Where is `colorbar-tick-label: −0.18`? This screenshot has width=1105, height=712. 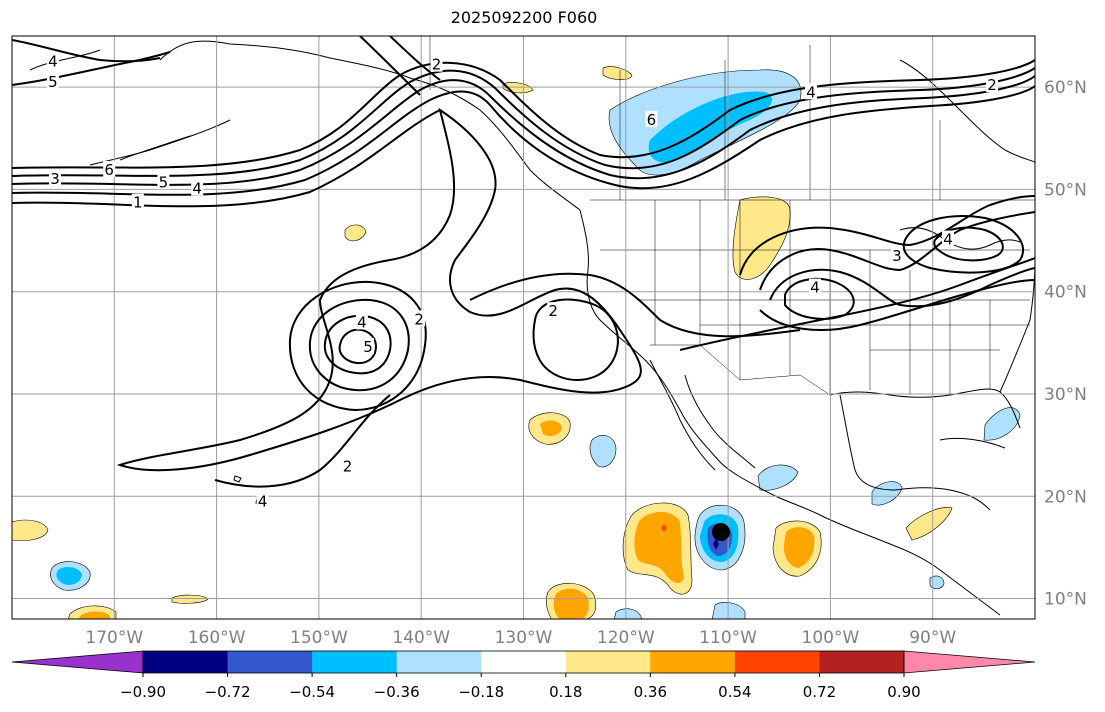 colorbar-tick-label: −0.18 is located at coordinates (481, 692).